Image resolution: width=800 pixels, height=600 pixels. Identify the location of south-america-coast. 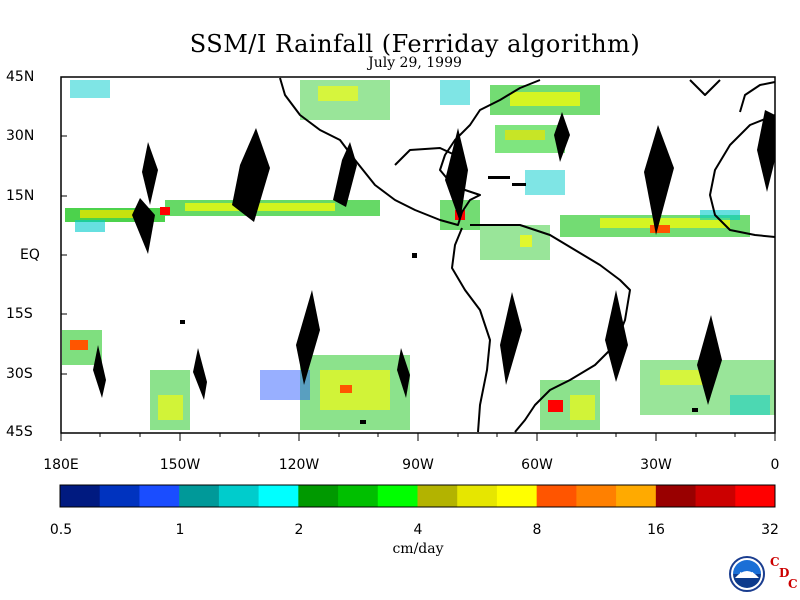
(541, 328).